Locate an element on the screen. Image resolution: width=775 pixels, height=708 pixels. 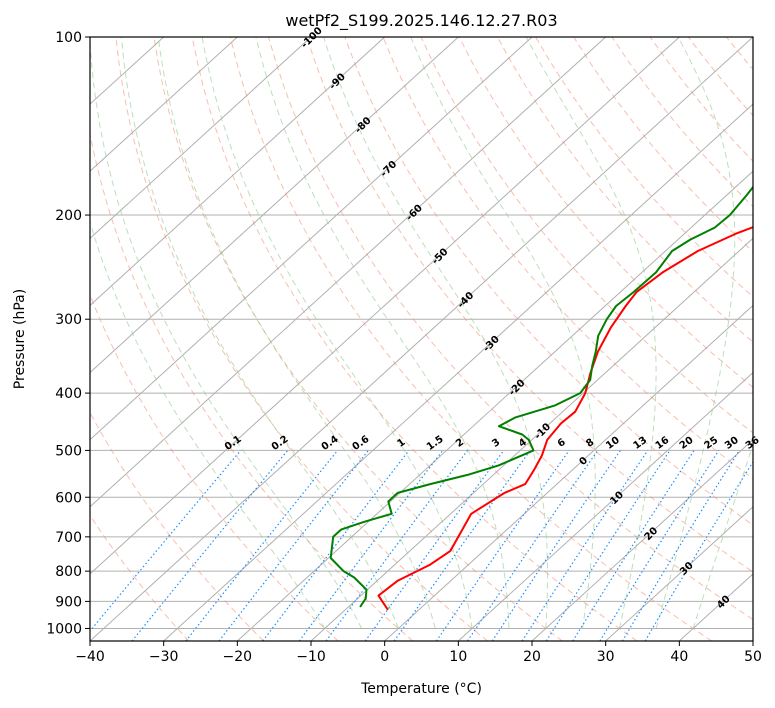
y-tick-label: 800 is located at coordinates (68, 572).